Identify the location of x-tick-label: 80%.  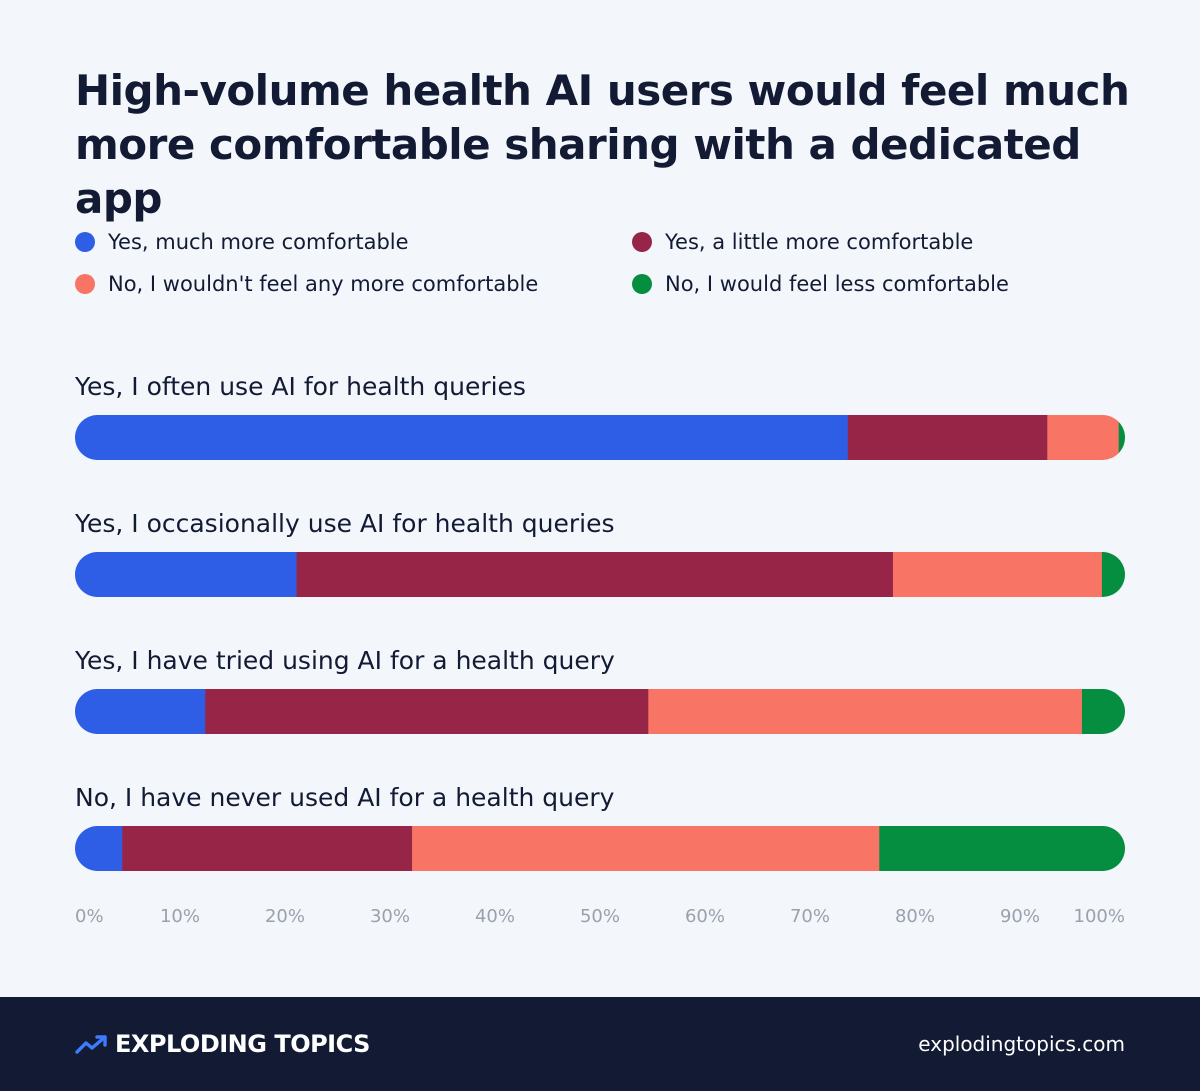
(915, 916).